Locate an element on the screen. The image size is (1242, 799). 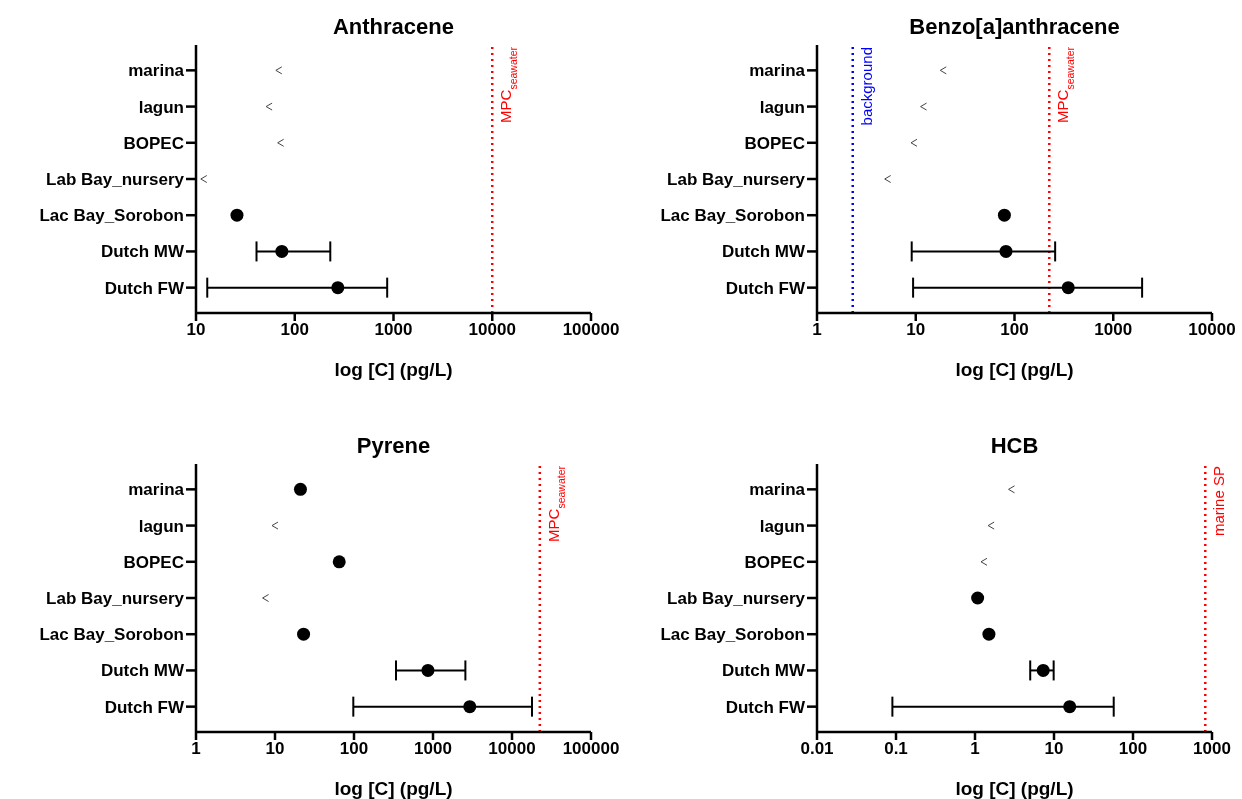
chart-title: Pyrene is located at coordinates (393, 446).